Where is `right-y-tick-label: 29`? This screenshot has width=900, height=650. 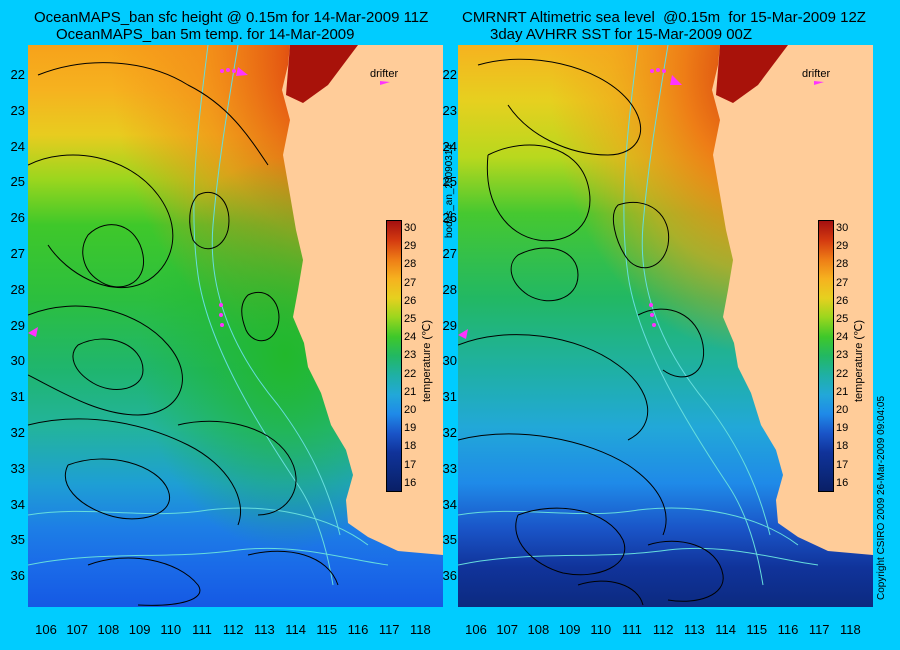 right-y-tick-label: 29 is located at coordinates (449, 325).